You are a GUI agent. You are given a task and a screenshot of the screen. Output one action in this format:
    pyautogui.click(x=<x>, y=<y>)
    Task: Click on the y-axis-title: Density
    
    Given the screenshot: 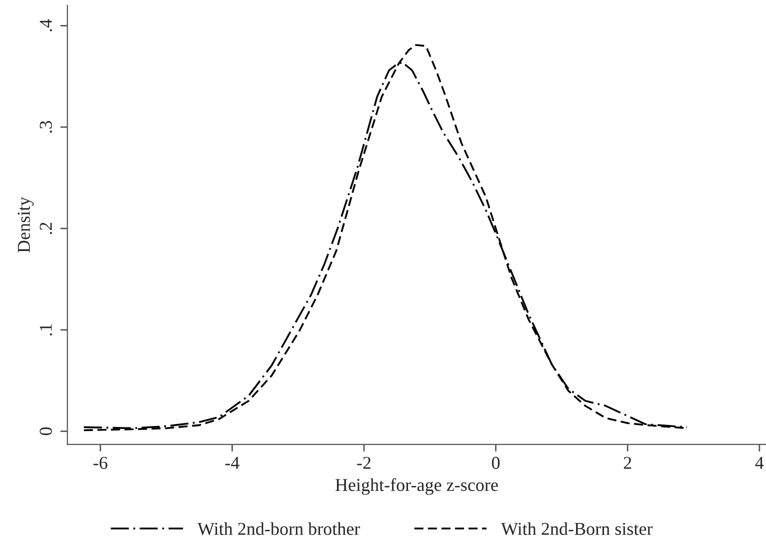 What is the action you would take?
    pyautogui.click(x=26, y=224)
    